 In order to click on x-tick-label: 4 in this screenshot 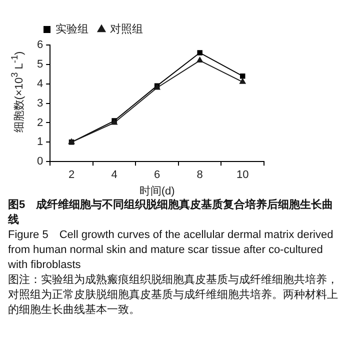, I will do `click(114, 175)`.